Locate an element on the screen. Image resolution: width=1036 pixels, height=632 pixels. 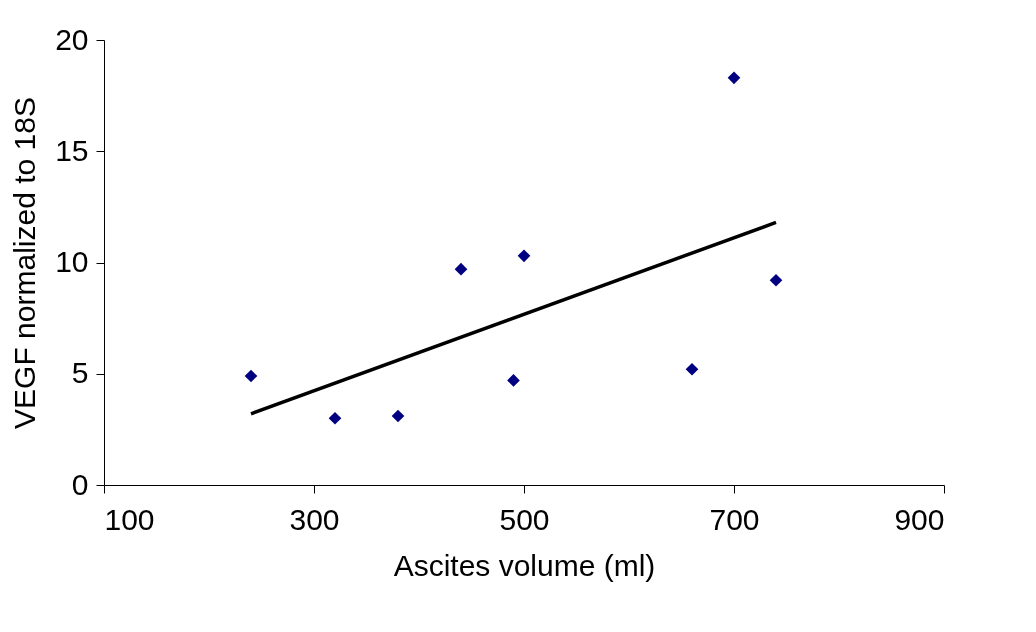
x-axis-title: Ascites volume (ml) is located at coordinates (524, 565).